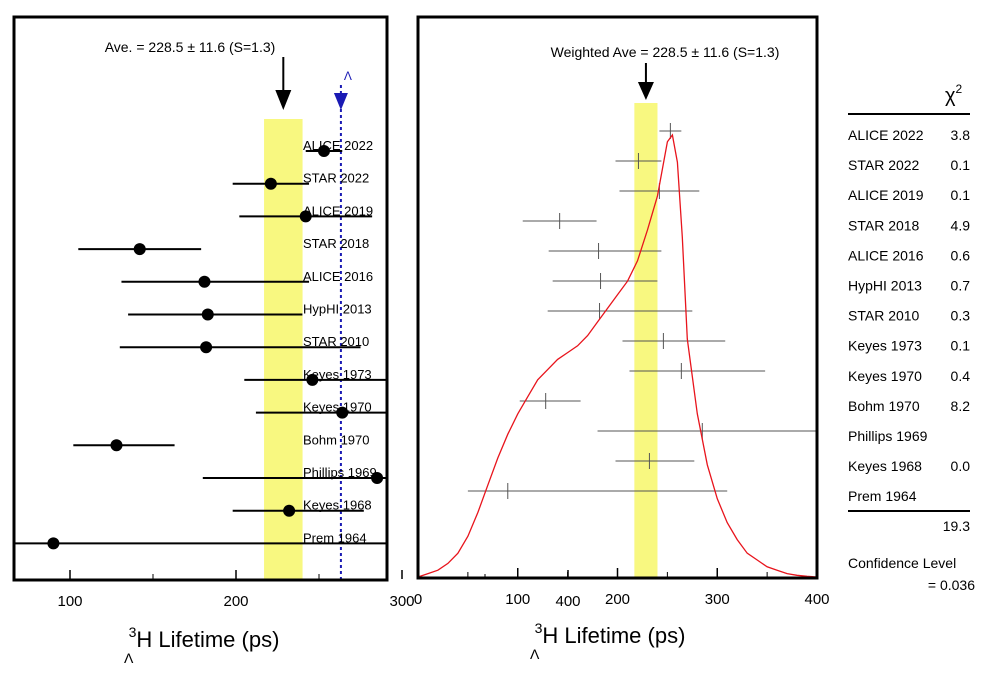 This screenshot has height=675, width=998. Describe the element at coordinates (961, 346) in the screenshot. I see `chi2-row-value-7: 0.1` at that location.